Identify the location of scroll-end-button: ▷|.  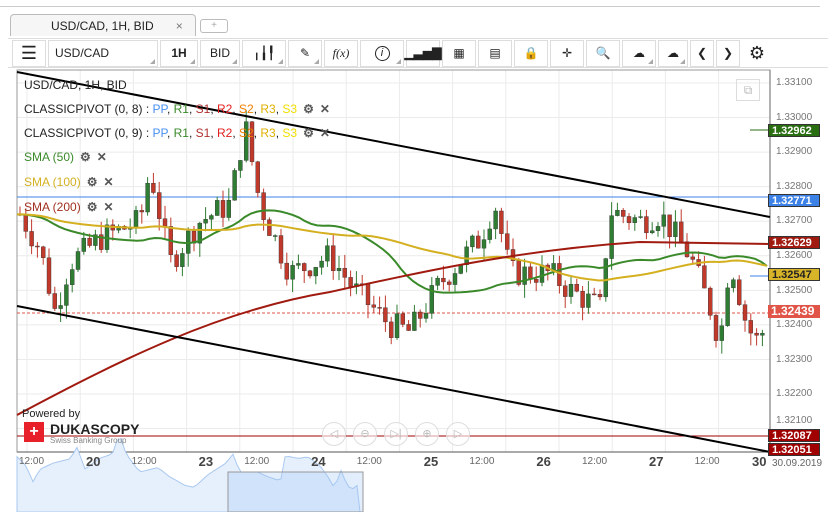
(396, 434).